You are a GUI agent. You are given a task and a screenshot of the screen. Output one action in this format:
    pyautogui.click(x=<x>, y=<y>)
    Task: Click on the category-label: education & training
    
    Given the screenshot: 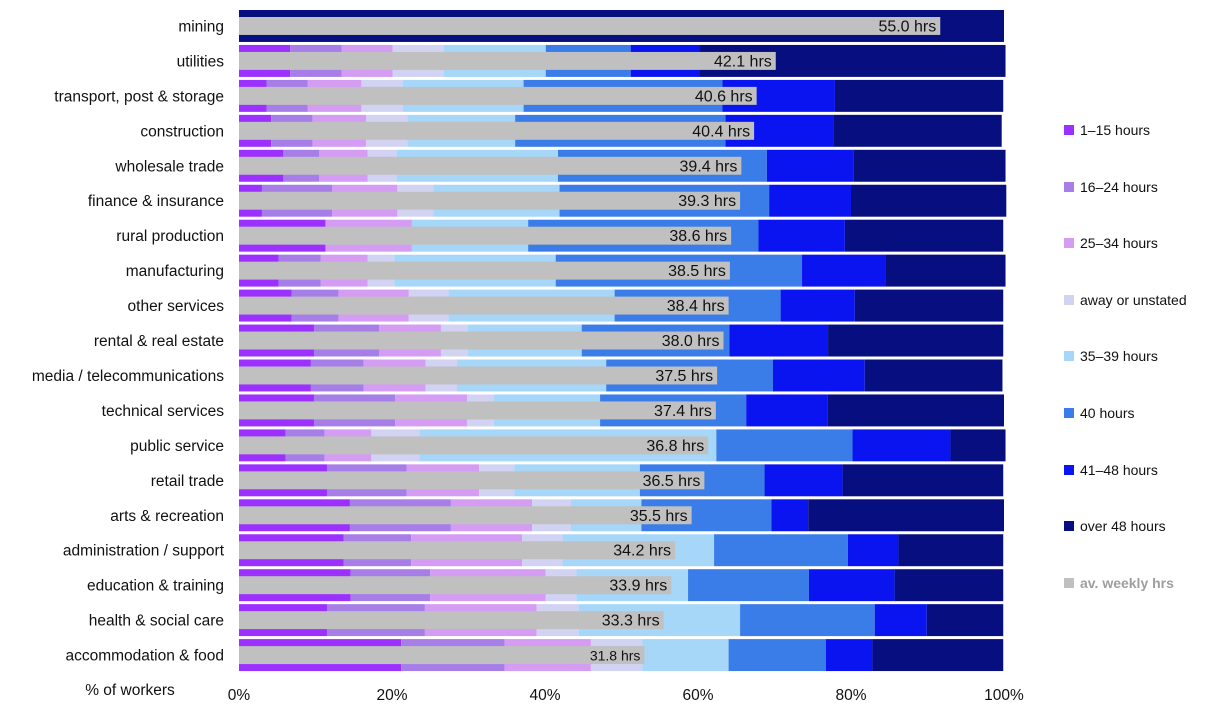 What is the action you would take?
    pyautogui.click(x=155, y=586)
    